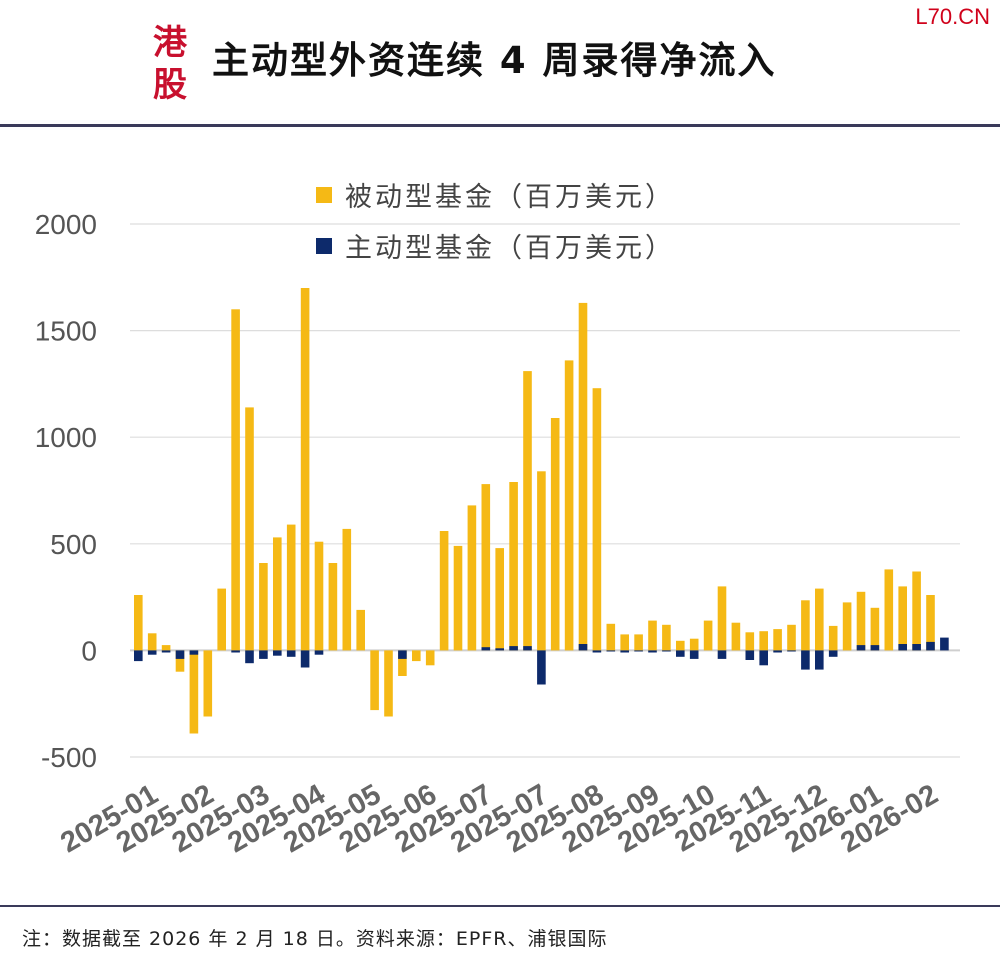  Describe the element at coordinates (66, 331) in the screenshot. I see `y-tick-label: 1500` at that location.